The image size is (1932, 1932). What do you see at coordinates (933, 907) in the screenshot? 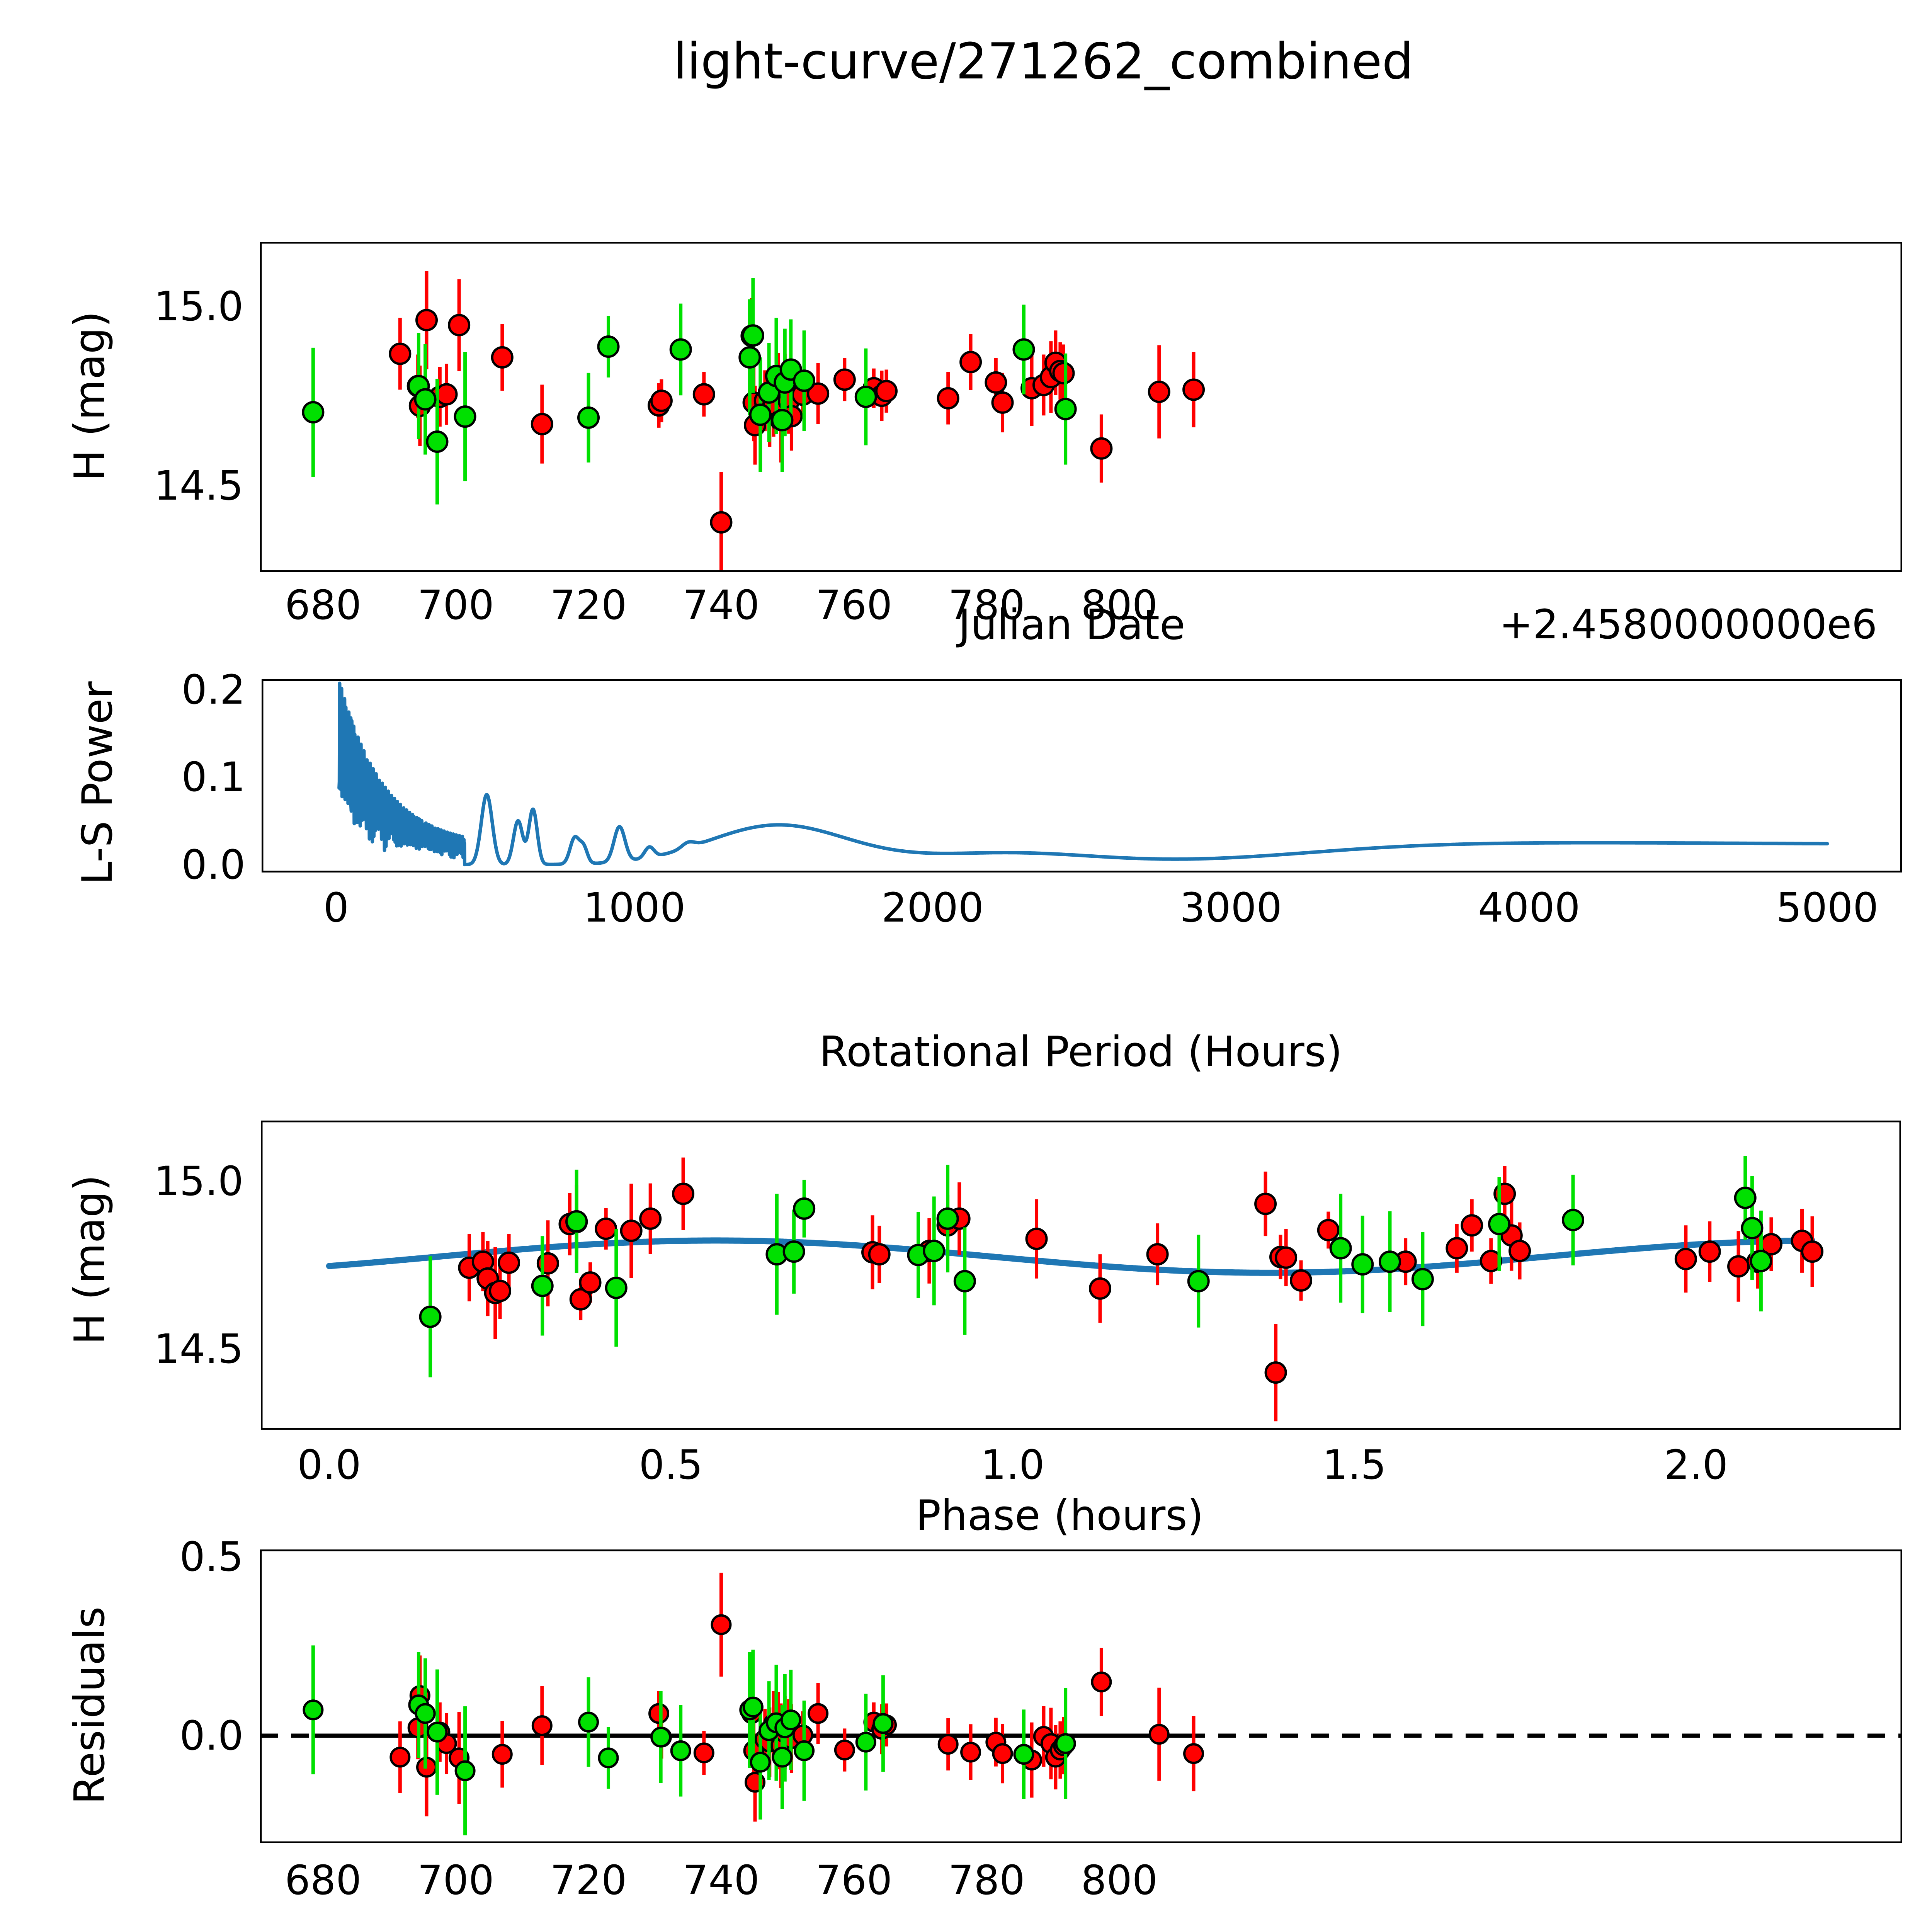
I see `x-tick-label: 2000` at bounding box center [933, 907].